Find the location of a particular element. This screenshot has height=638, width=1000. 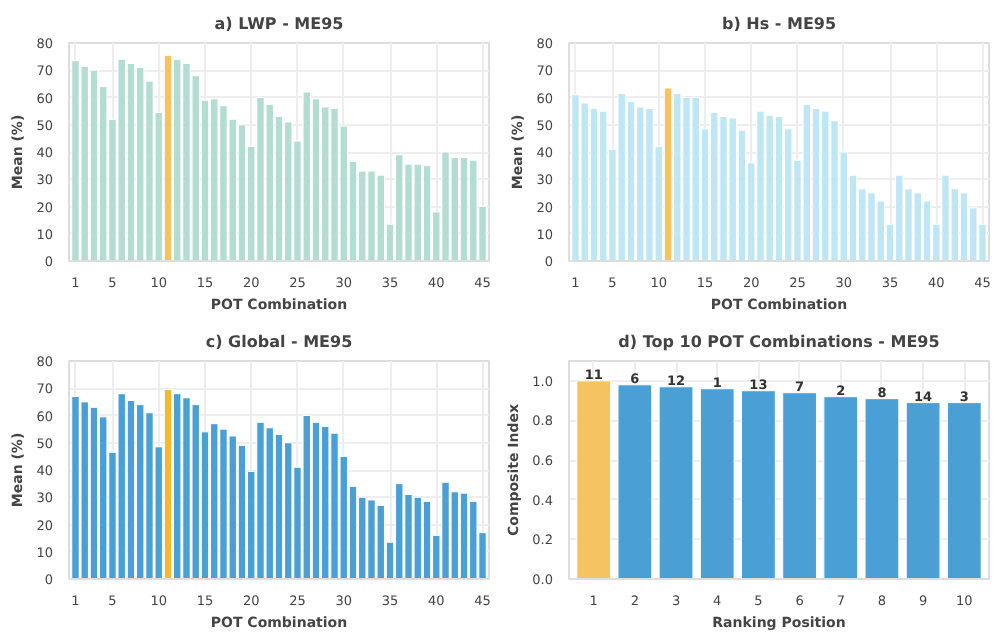

chart-title: c) Global - ME95 is located at coordinates (279, 342).